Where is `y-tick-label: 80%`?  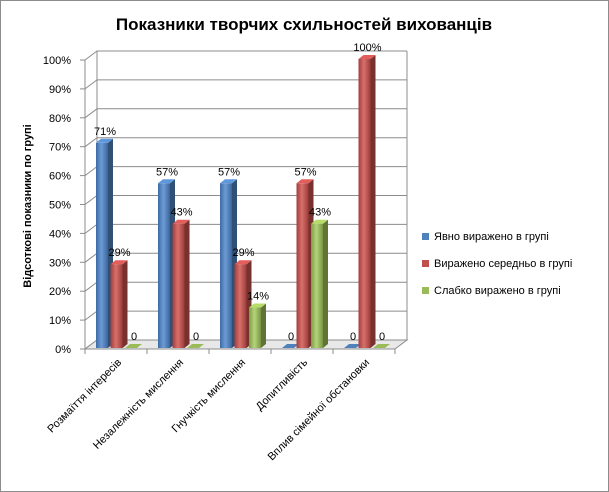 y-tick-label: 80% is located at coordinates (60, 119).